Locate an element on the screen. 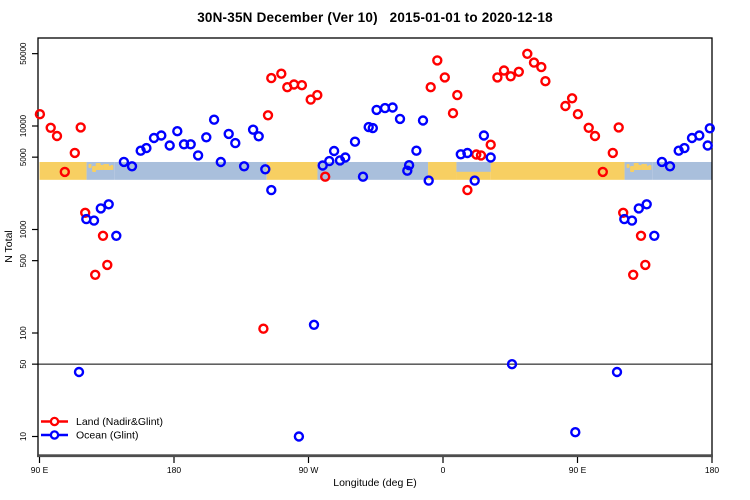 The image size is (750, 500). y-tick-label: 500 is located at coordinates (23, 260).